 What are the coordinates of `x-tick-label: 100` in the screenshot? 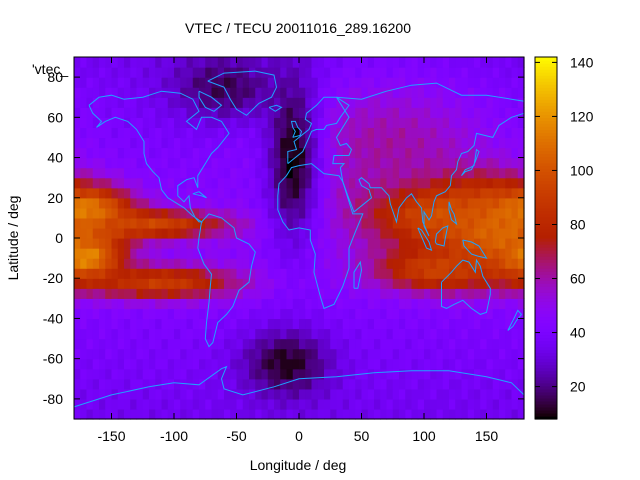 It's located at (424, 436).